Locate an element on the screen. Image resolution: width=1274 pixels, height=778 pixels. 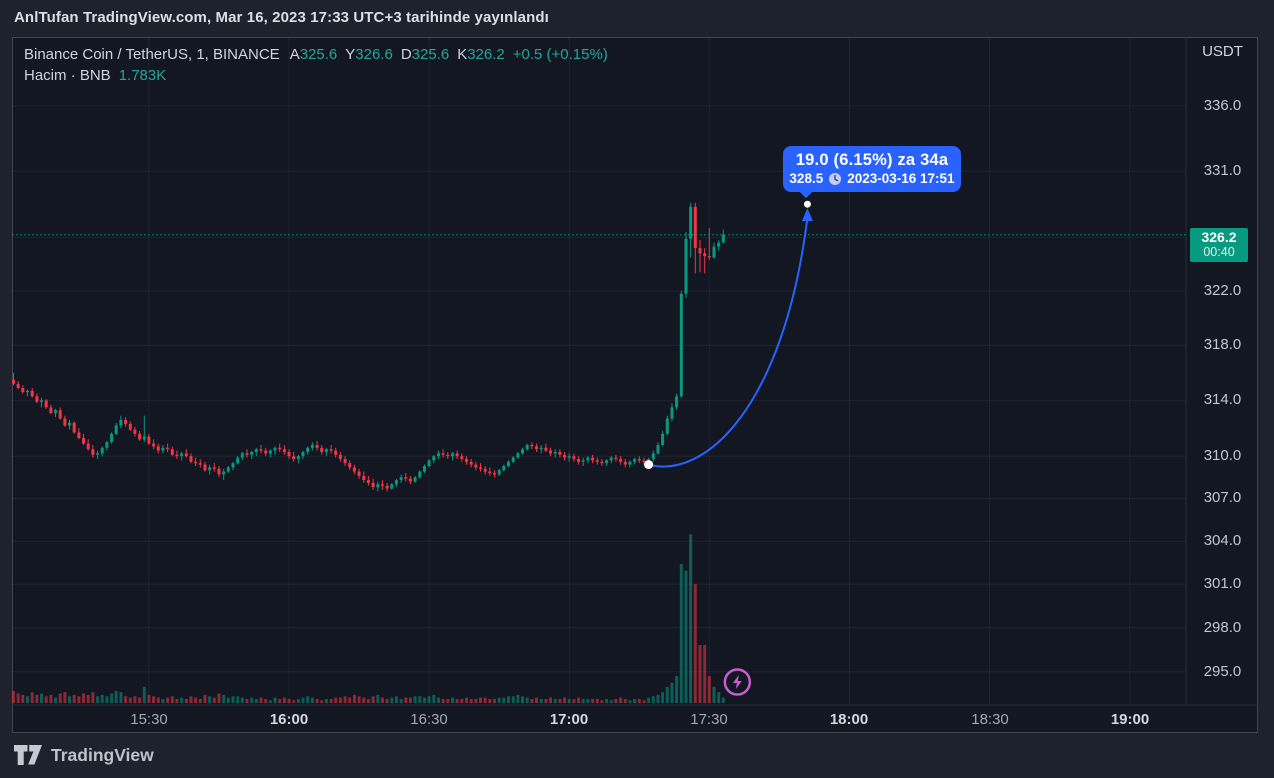
time-scale: 15:30 16:00 16:30 17:00 17:30 18:00 18:30 19:00 is located at coordinates (599, 719).